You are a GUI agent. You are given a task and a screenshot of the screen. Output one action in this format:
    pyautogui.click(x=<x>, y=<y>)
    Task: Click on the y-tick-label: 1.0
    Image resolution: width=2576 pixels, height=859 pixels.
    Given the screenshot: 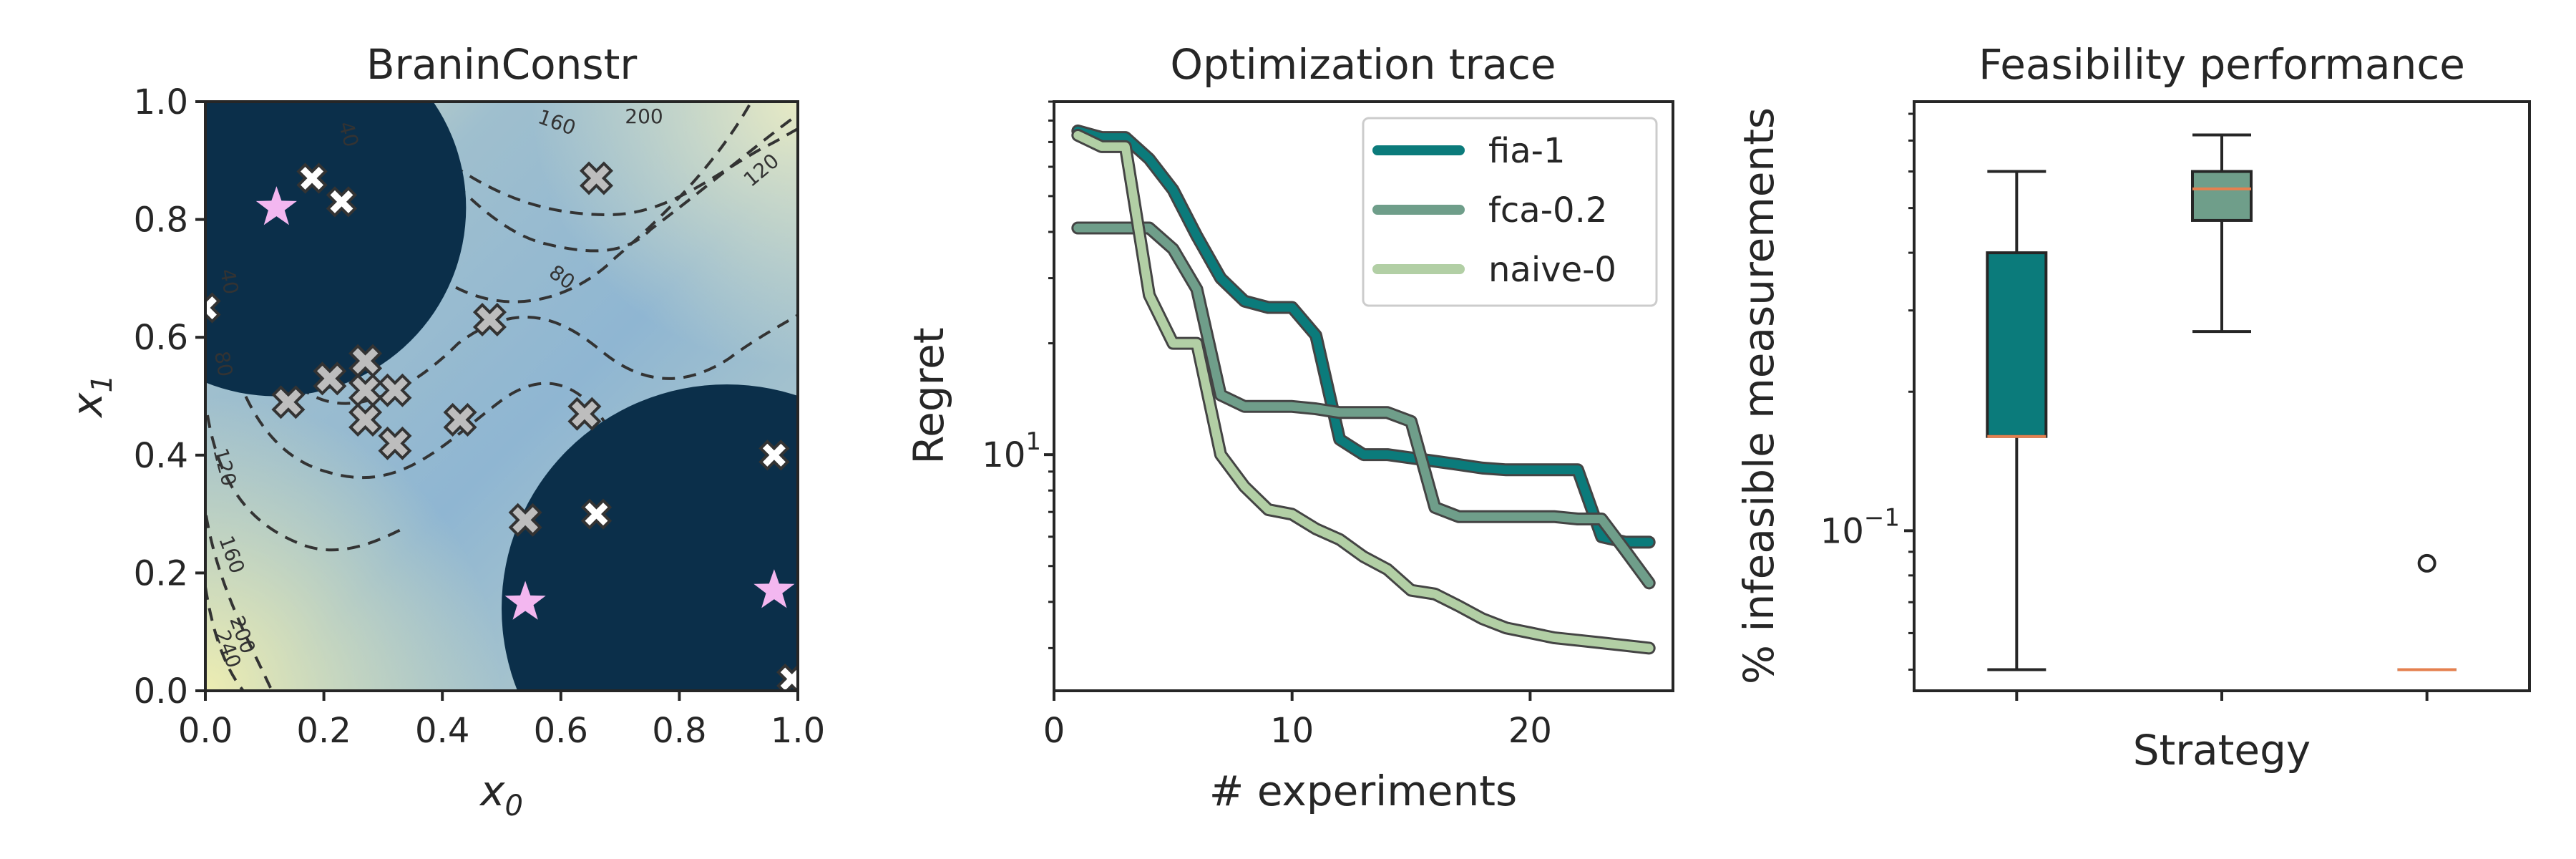 What is the action you would take?
    pyautogui.click(x=161, y=102)
    